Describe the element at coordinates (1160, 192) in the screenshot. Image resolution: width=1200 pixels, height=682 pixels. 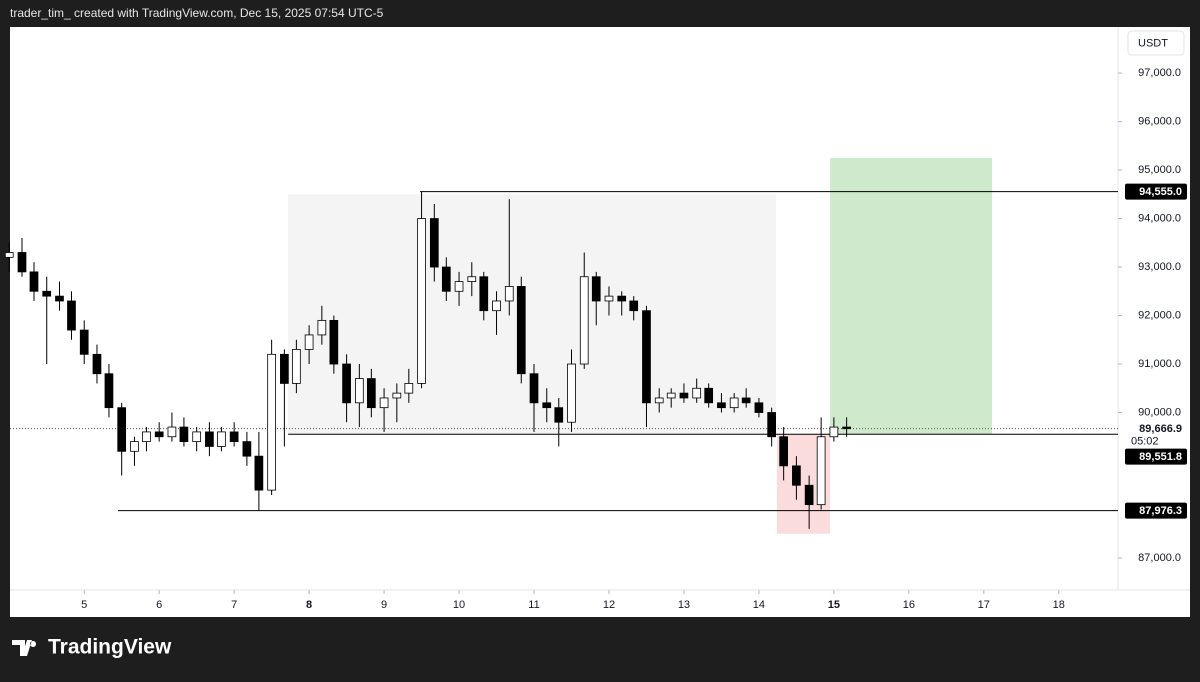
I see `level-label: 94,555.0` at that location.